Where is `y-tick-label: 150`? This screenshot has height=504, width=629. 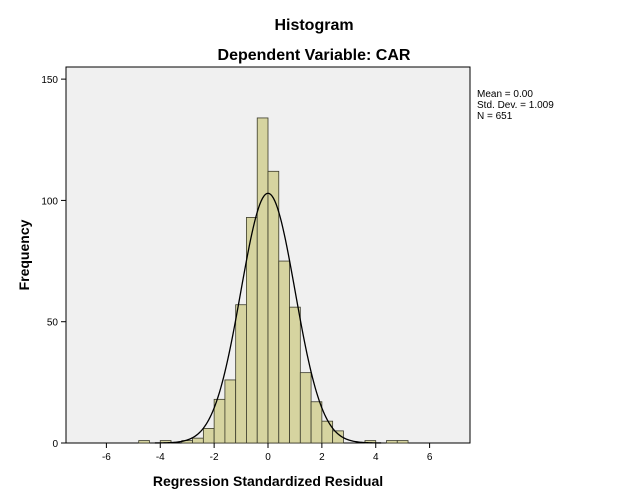
y-tick-label: 150 is located at coordinates (49, 80).